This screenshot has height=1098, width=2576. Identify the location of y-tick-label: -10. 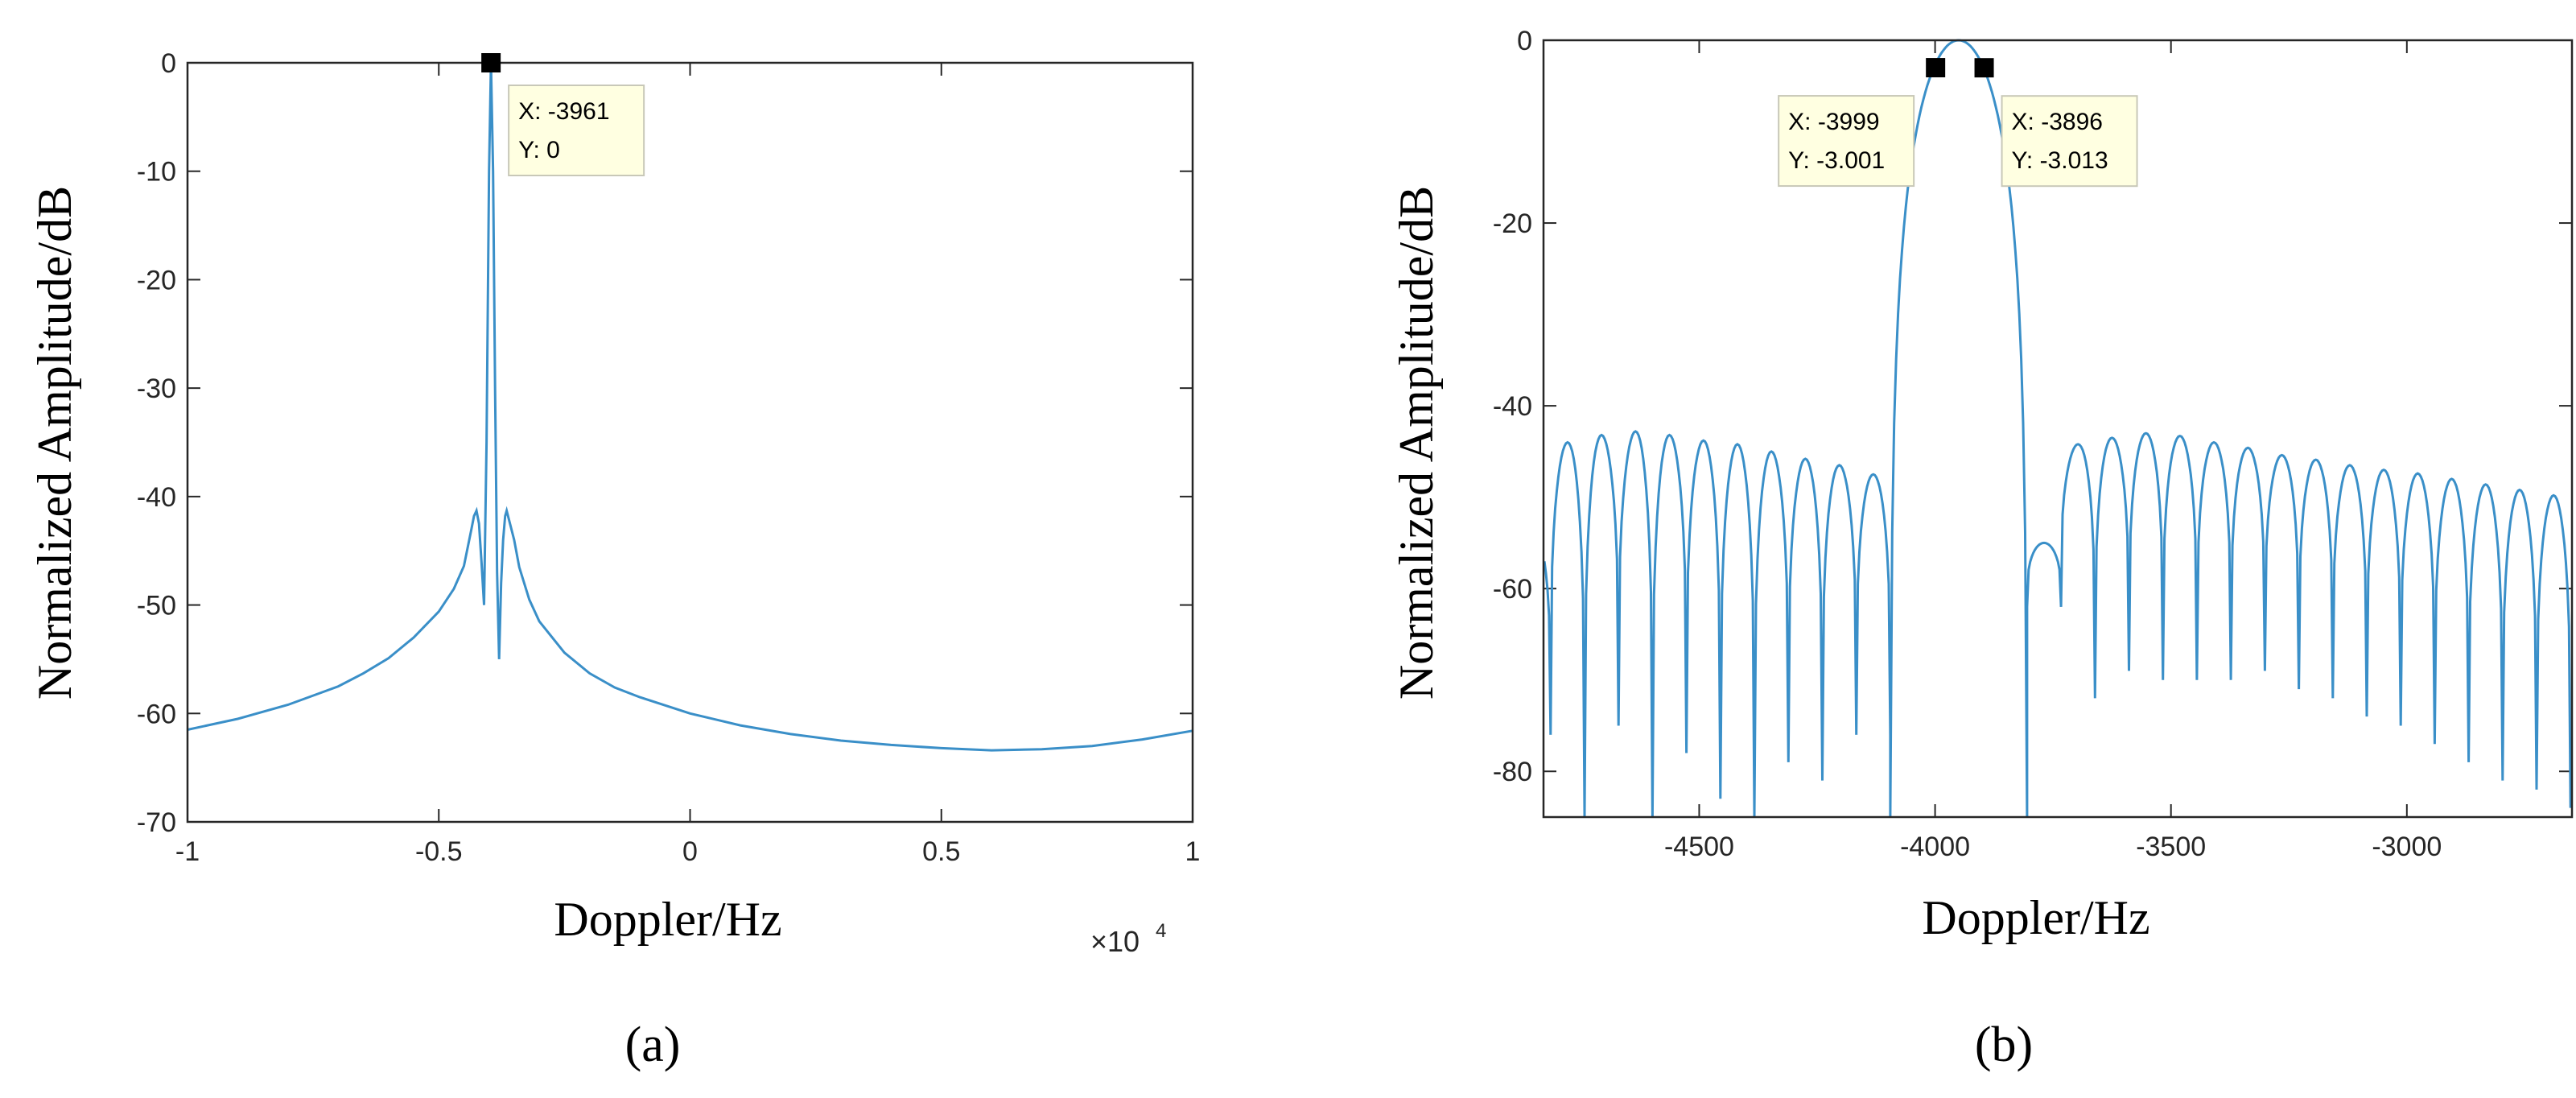
(156, 172).